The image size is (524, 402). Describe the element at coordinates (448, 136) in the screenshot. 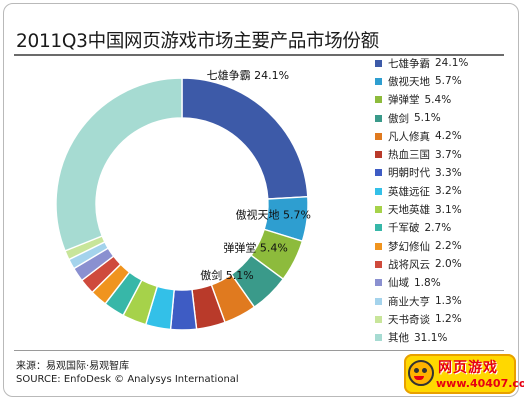

I see `legend-value: 4.2%` at that location.